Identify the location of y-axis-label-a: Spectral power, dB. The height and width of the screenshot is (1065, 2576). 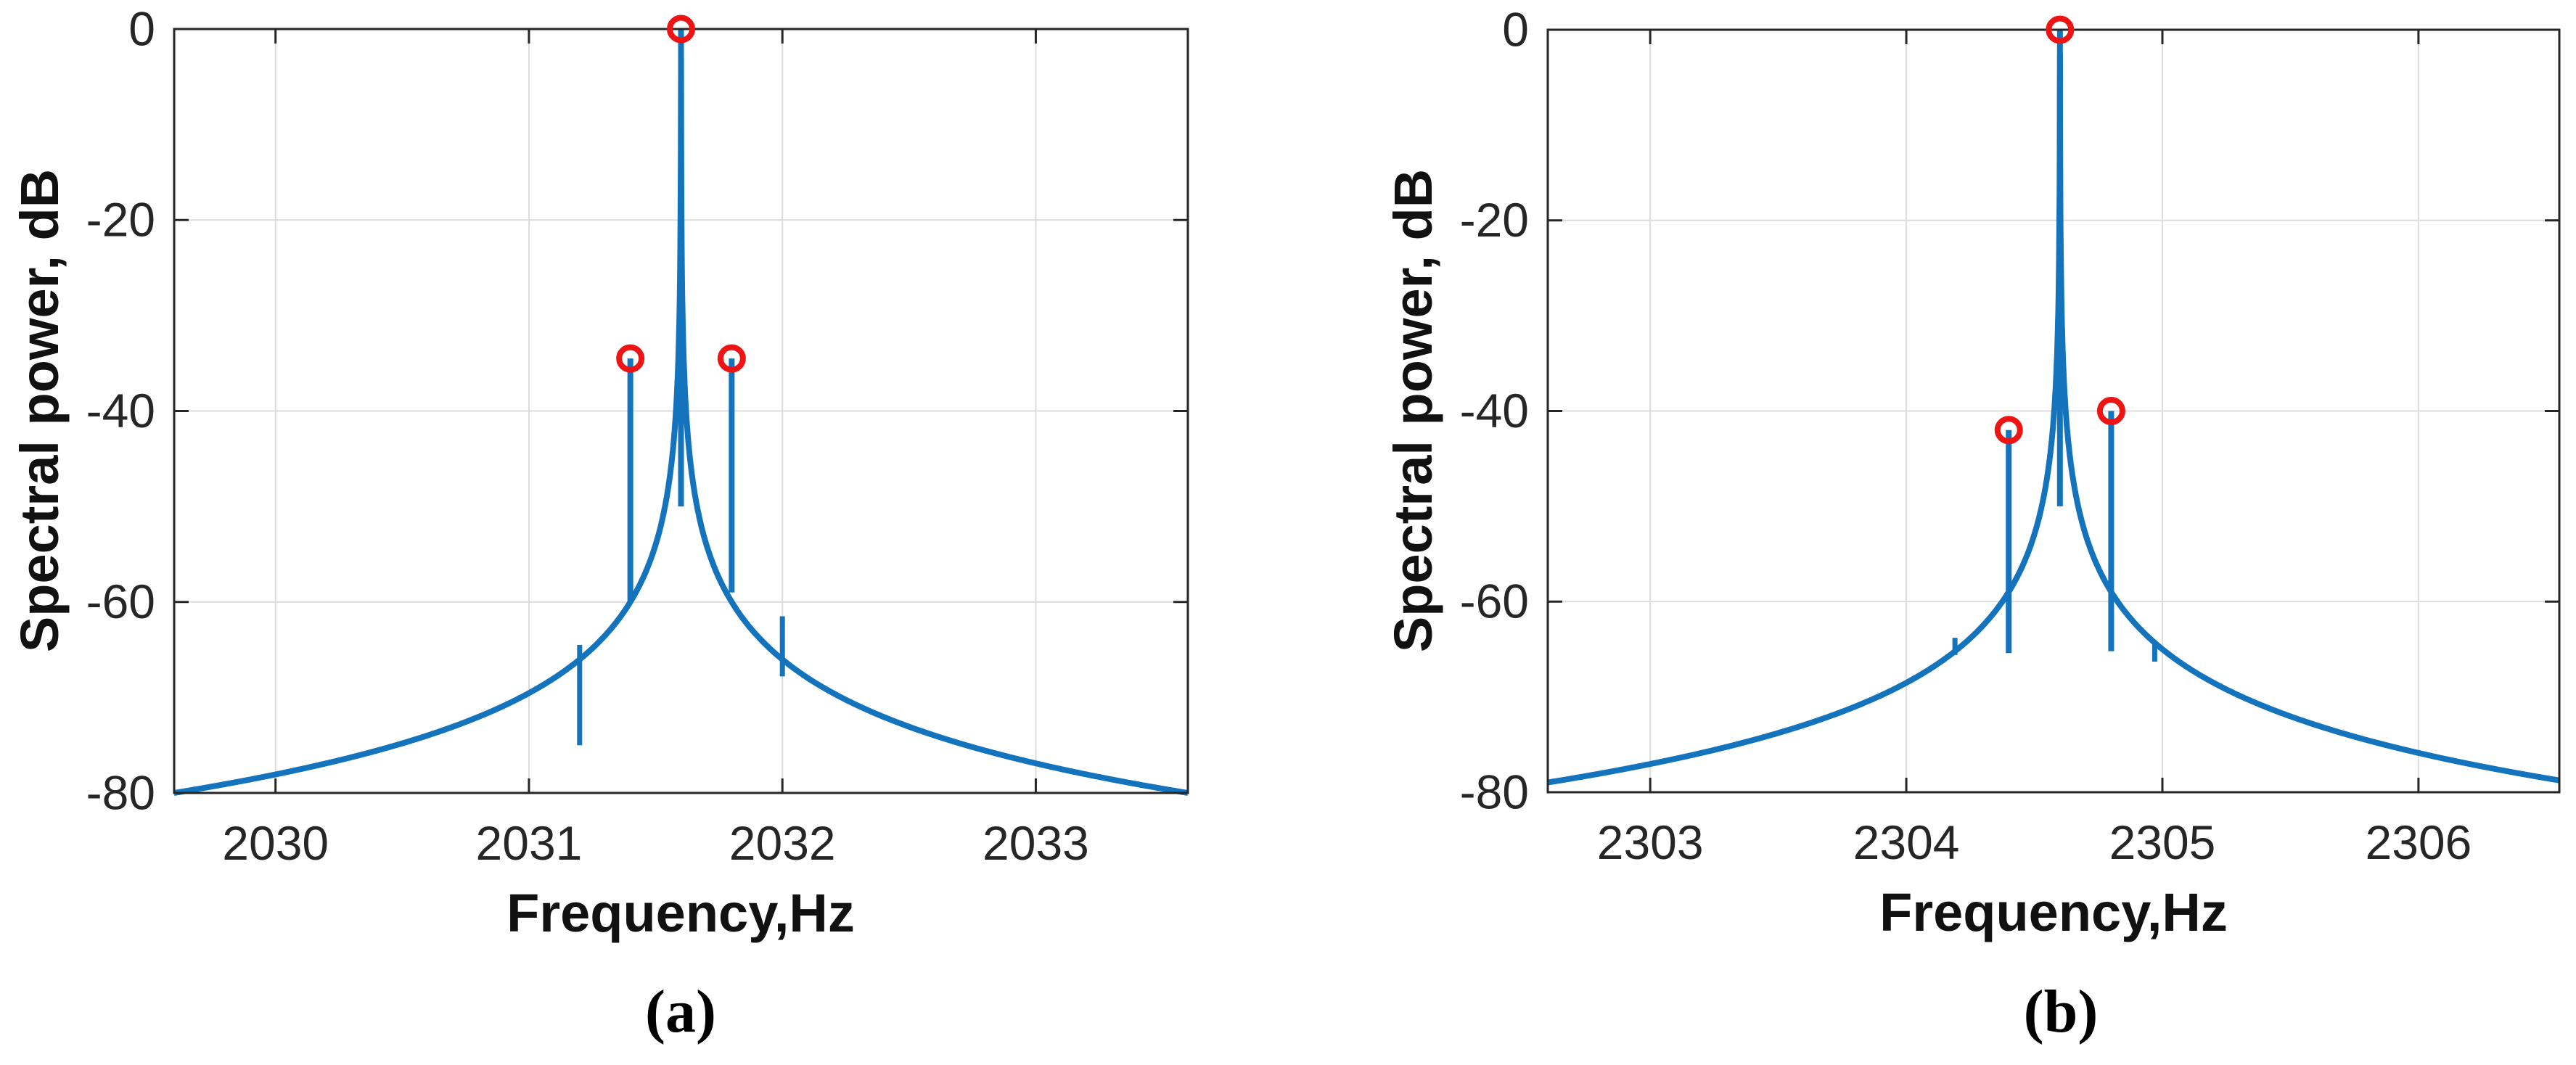
(39, 411).